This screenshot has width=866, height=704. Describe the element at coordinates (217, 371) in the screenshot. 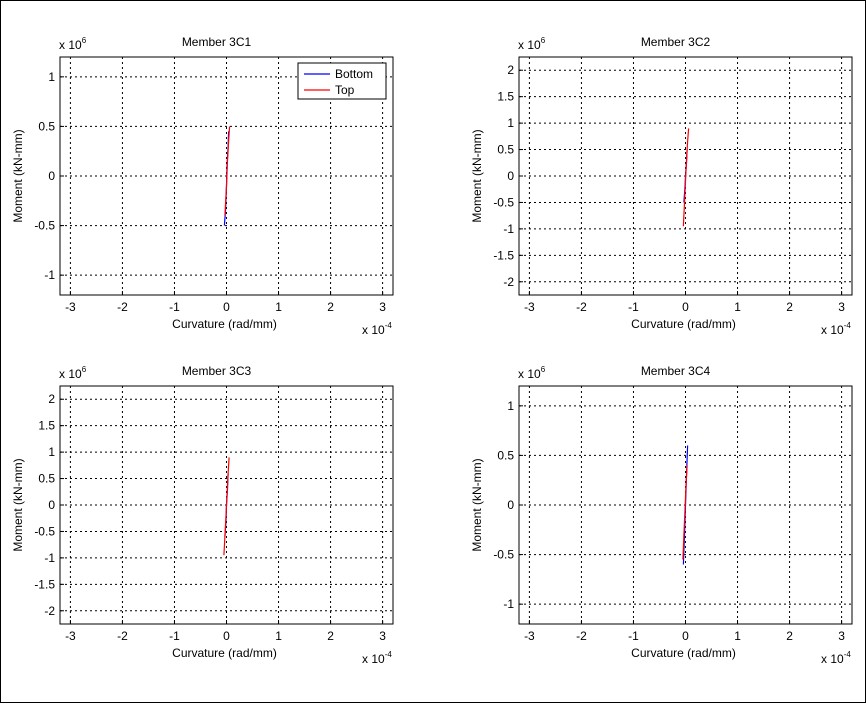

I see `chart-title: Member 3C3` at that location.